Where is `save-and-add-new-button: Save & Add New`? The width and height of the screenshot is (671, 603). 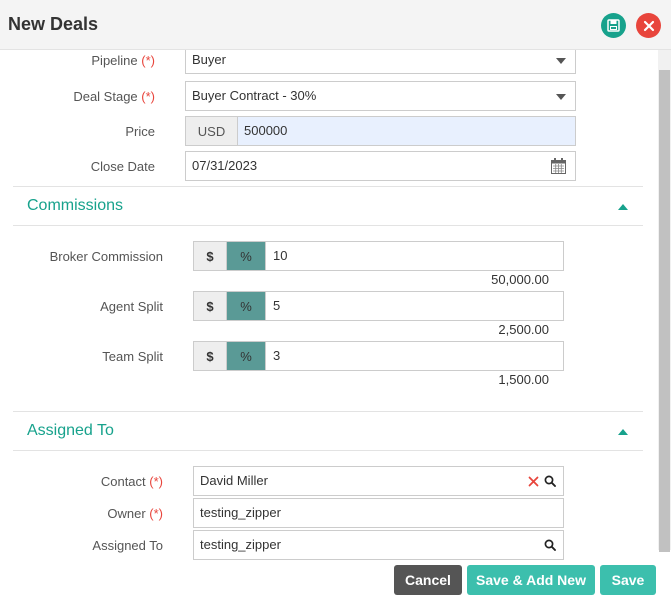 save-and-add-new-button: Save & Add New is located at coordinates (531, 580).